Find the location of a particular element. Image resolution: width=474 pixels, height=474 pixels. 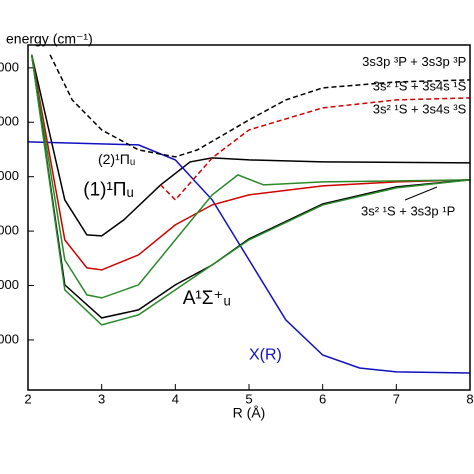

annotation: 3s3p ³P + 3s3p ³P is located at coordinates (414, 61).